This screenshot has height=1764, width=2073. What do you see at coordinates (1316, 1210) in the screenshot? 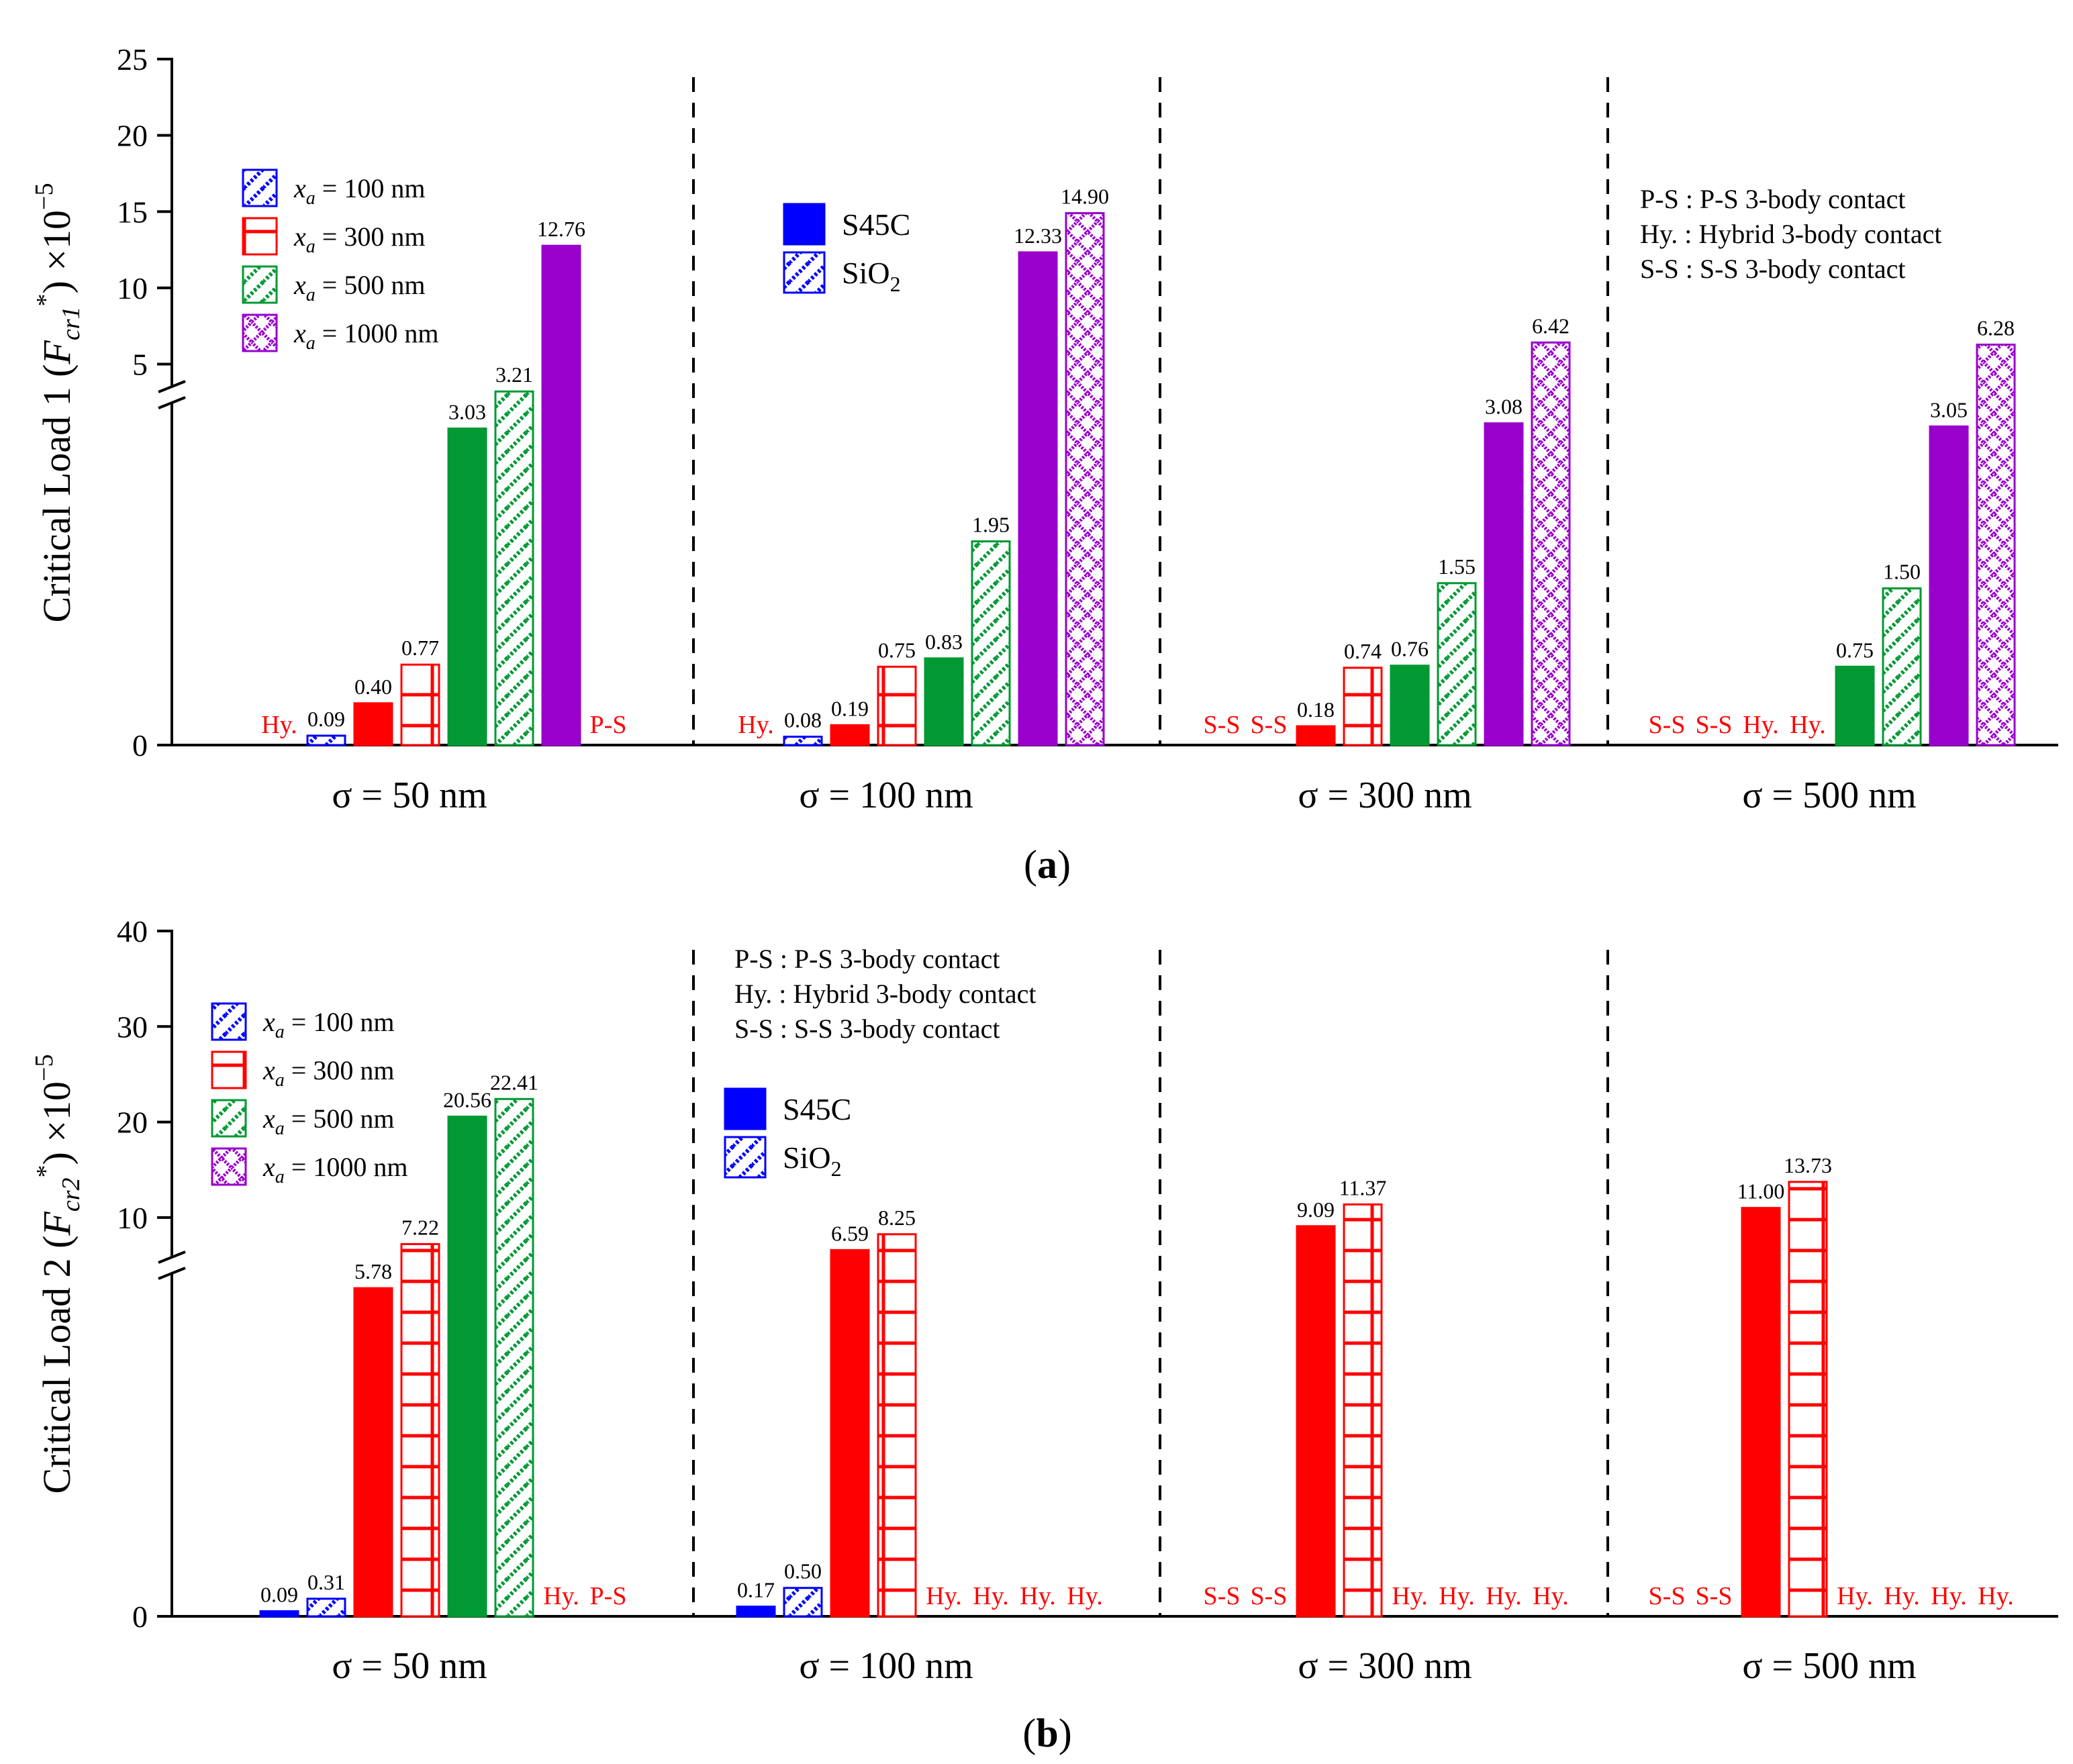
I see `bar-value-label: 9.09` at bounding box center [1316, 1210].